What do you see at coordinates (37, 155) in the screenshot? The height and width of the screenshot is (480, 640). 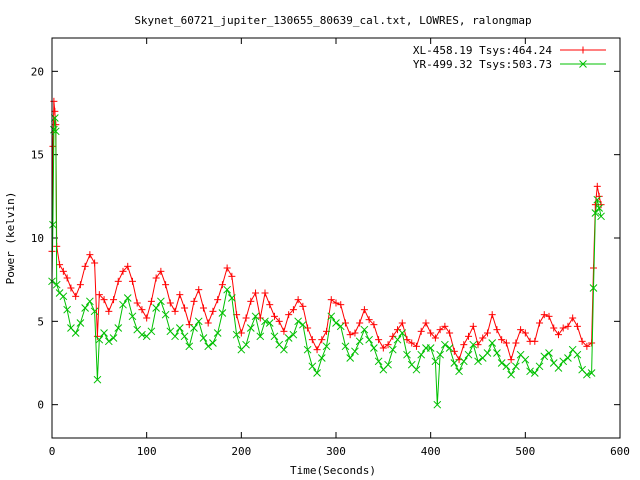 I see `y-tick-label: 15` at bounding box center [37, 155].